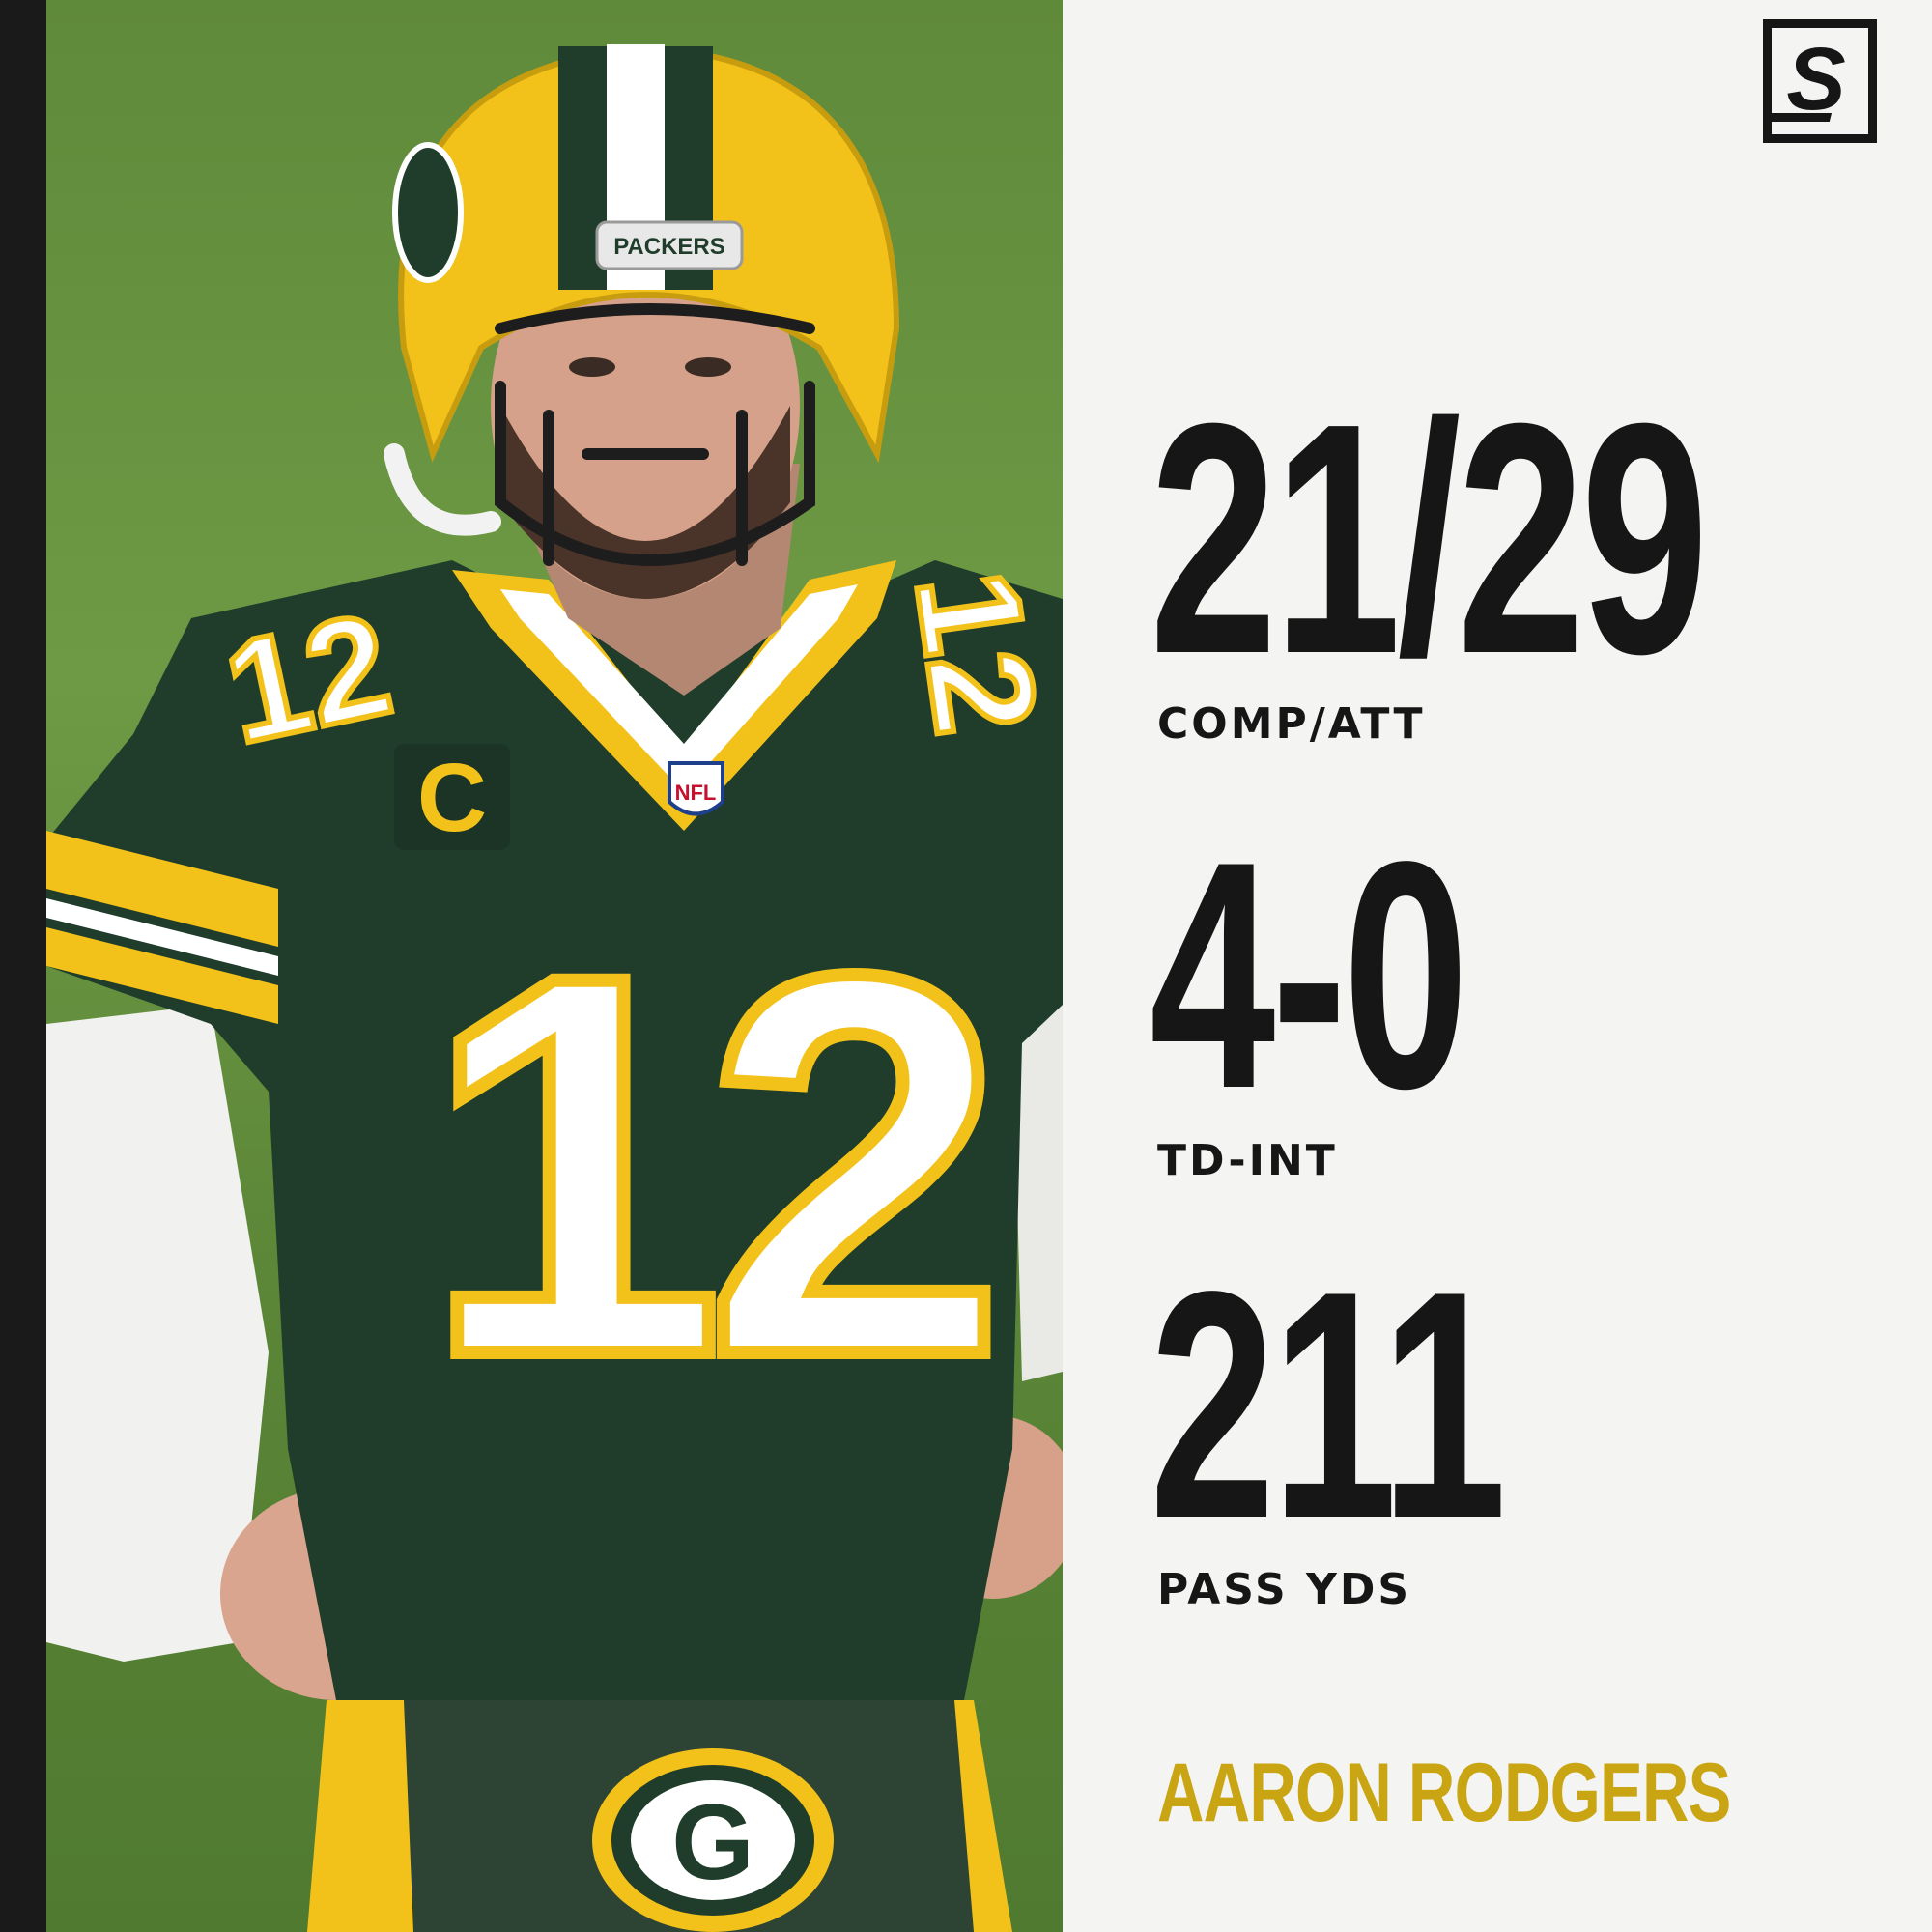 The height and width of the screenshot is (1932, 1932). Describe the element at coordinates (708, 367) in the screenshot. I see `right-eye` at that location.